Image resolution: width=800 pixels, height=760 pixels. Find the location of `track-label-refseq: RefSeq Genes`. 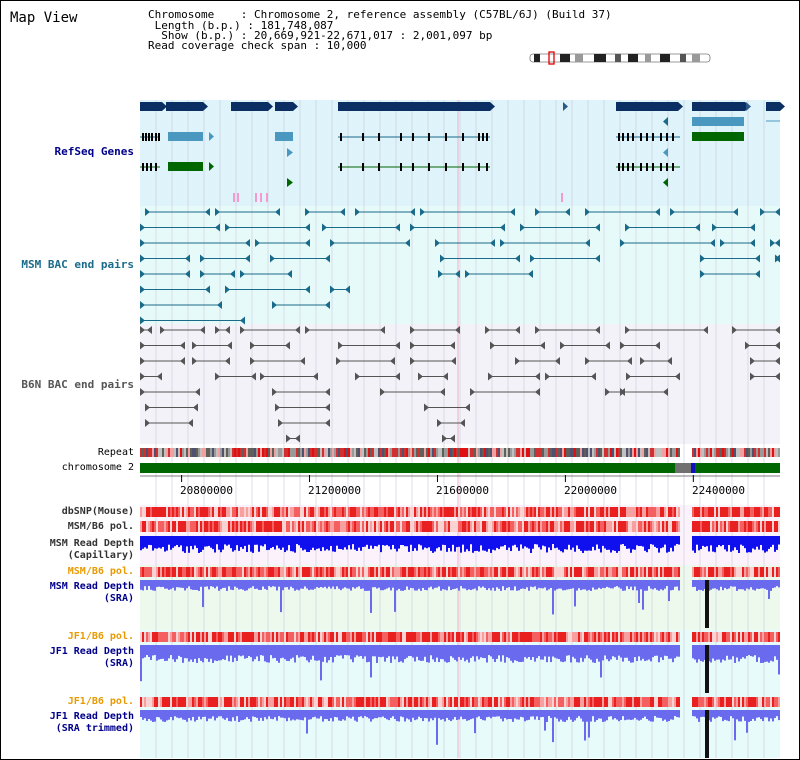

track-label-refseq: RefSeq Genes is located at coordinates (94, 151).